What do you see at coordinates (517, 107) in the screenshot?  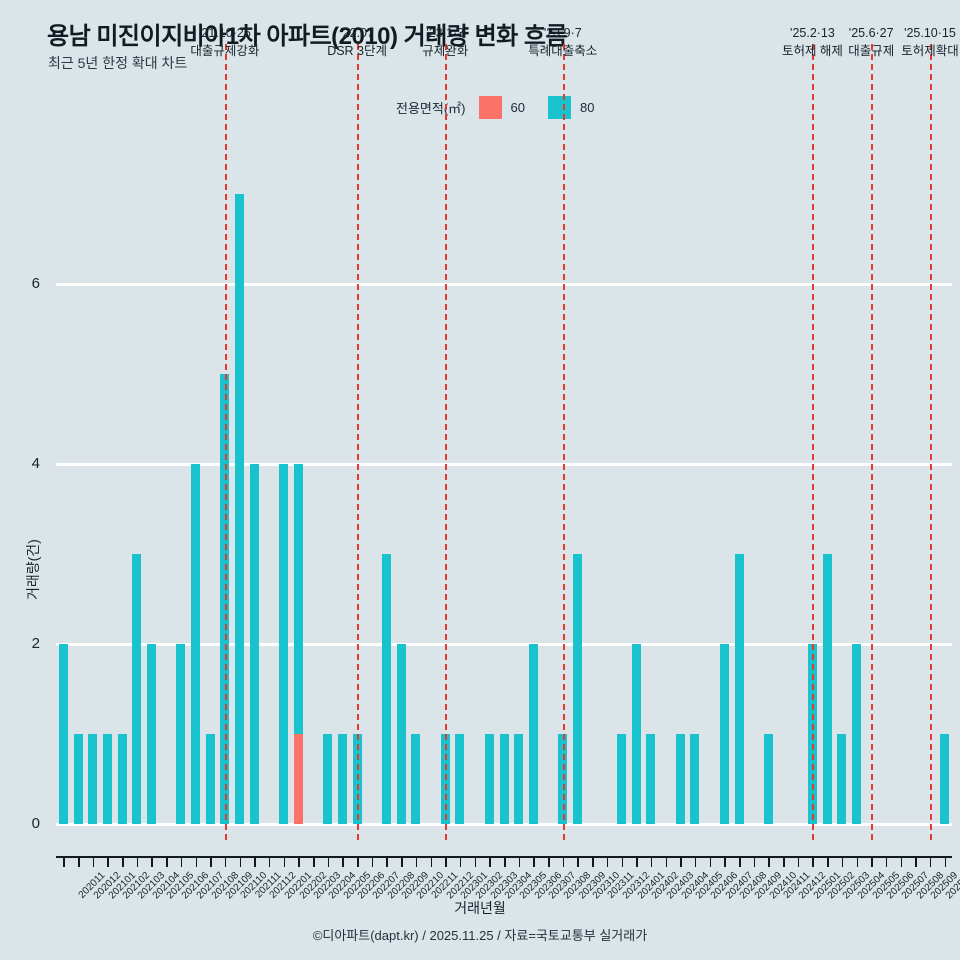 I see `legend-label-60: 60` at bounding box center [517, 107].